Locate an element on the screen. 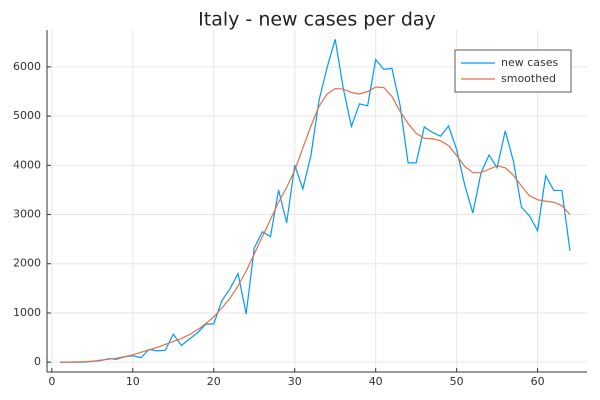  y-tick-label: 2000 is located at coordinates (27, 263).